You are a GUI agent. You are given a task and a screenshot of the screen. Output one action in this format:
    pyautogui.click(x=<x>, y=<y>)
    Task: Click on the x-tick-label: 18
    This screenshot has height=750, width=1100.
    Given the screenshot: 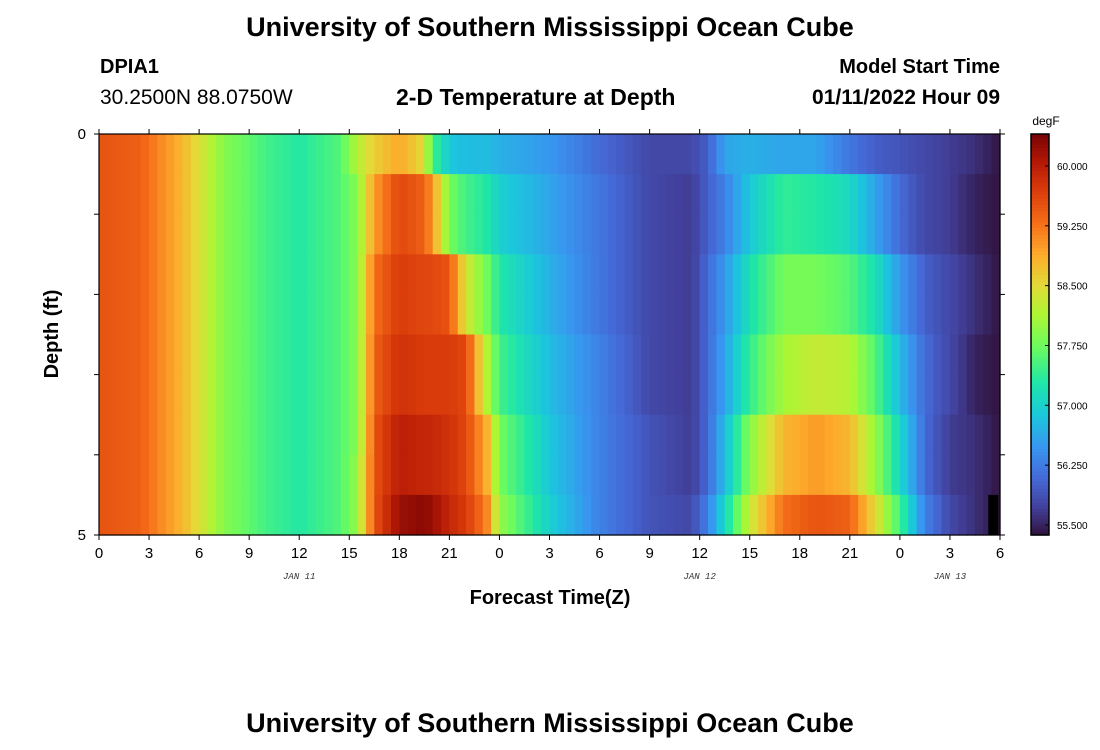 What is the action you would take?
    pyautogui.click(x=399, y=553)
    